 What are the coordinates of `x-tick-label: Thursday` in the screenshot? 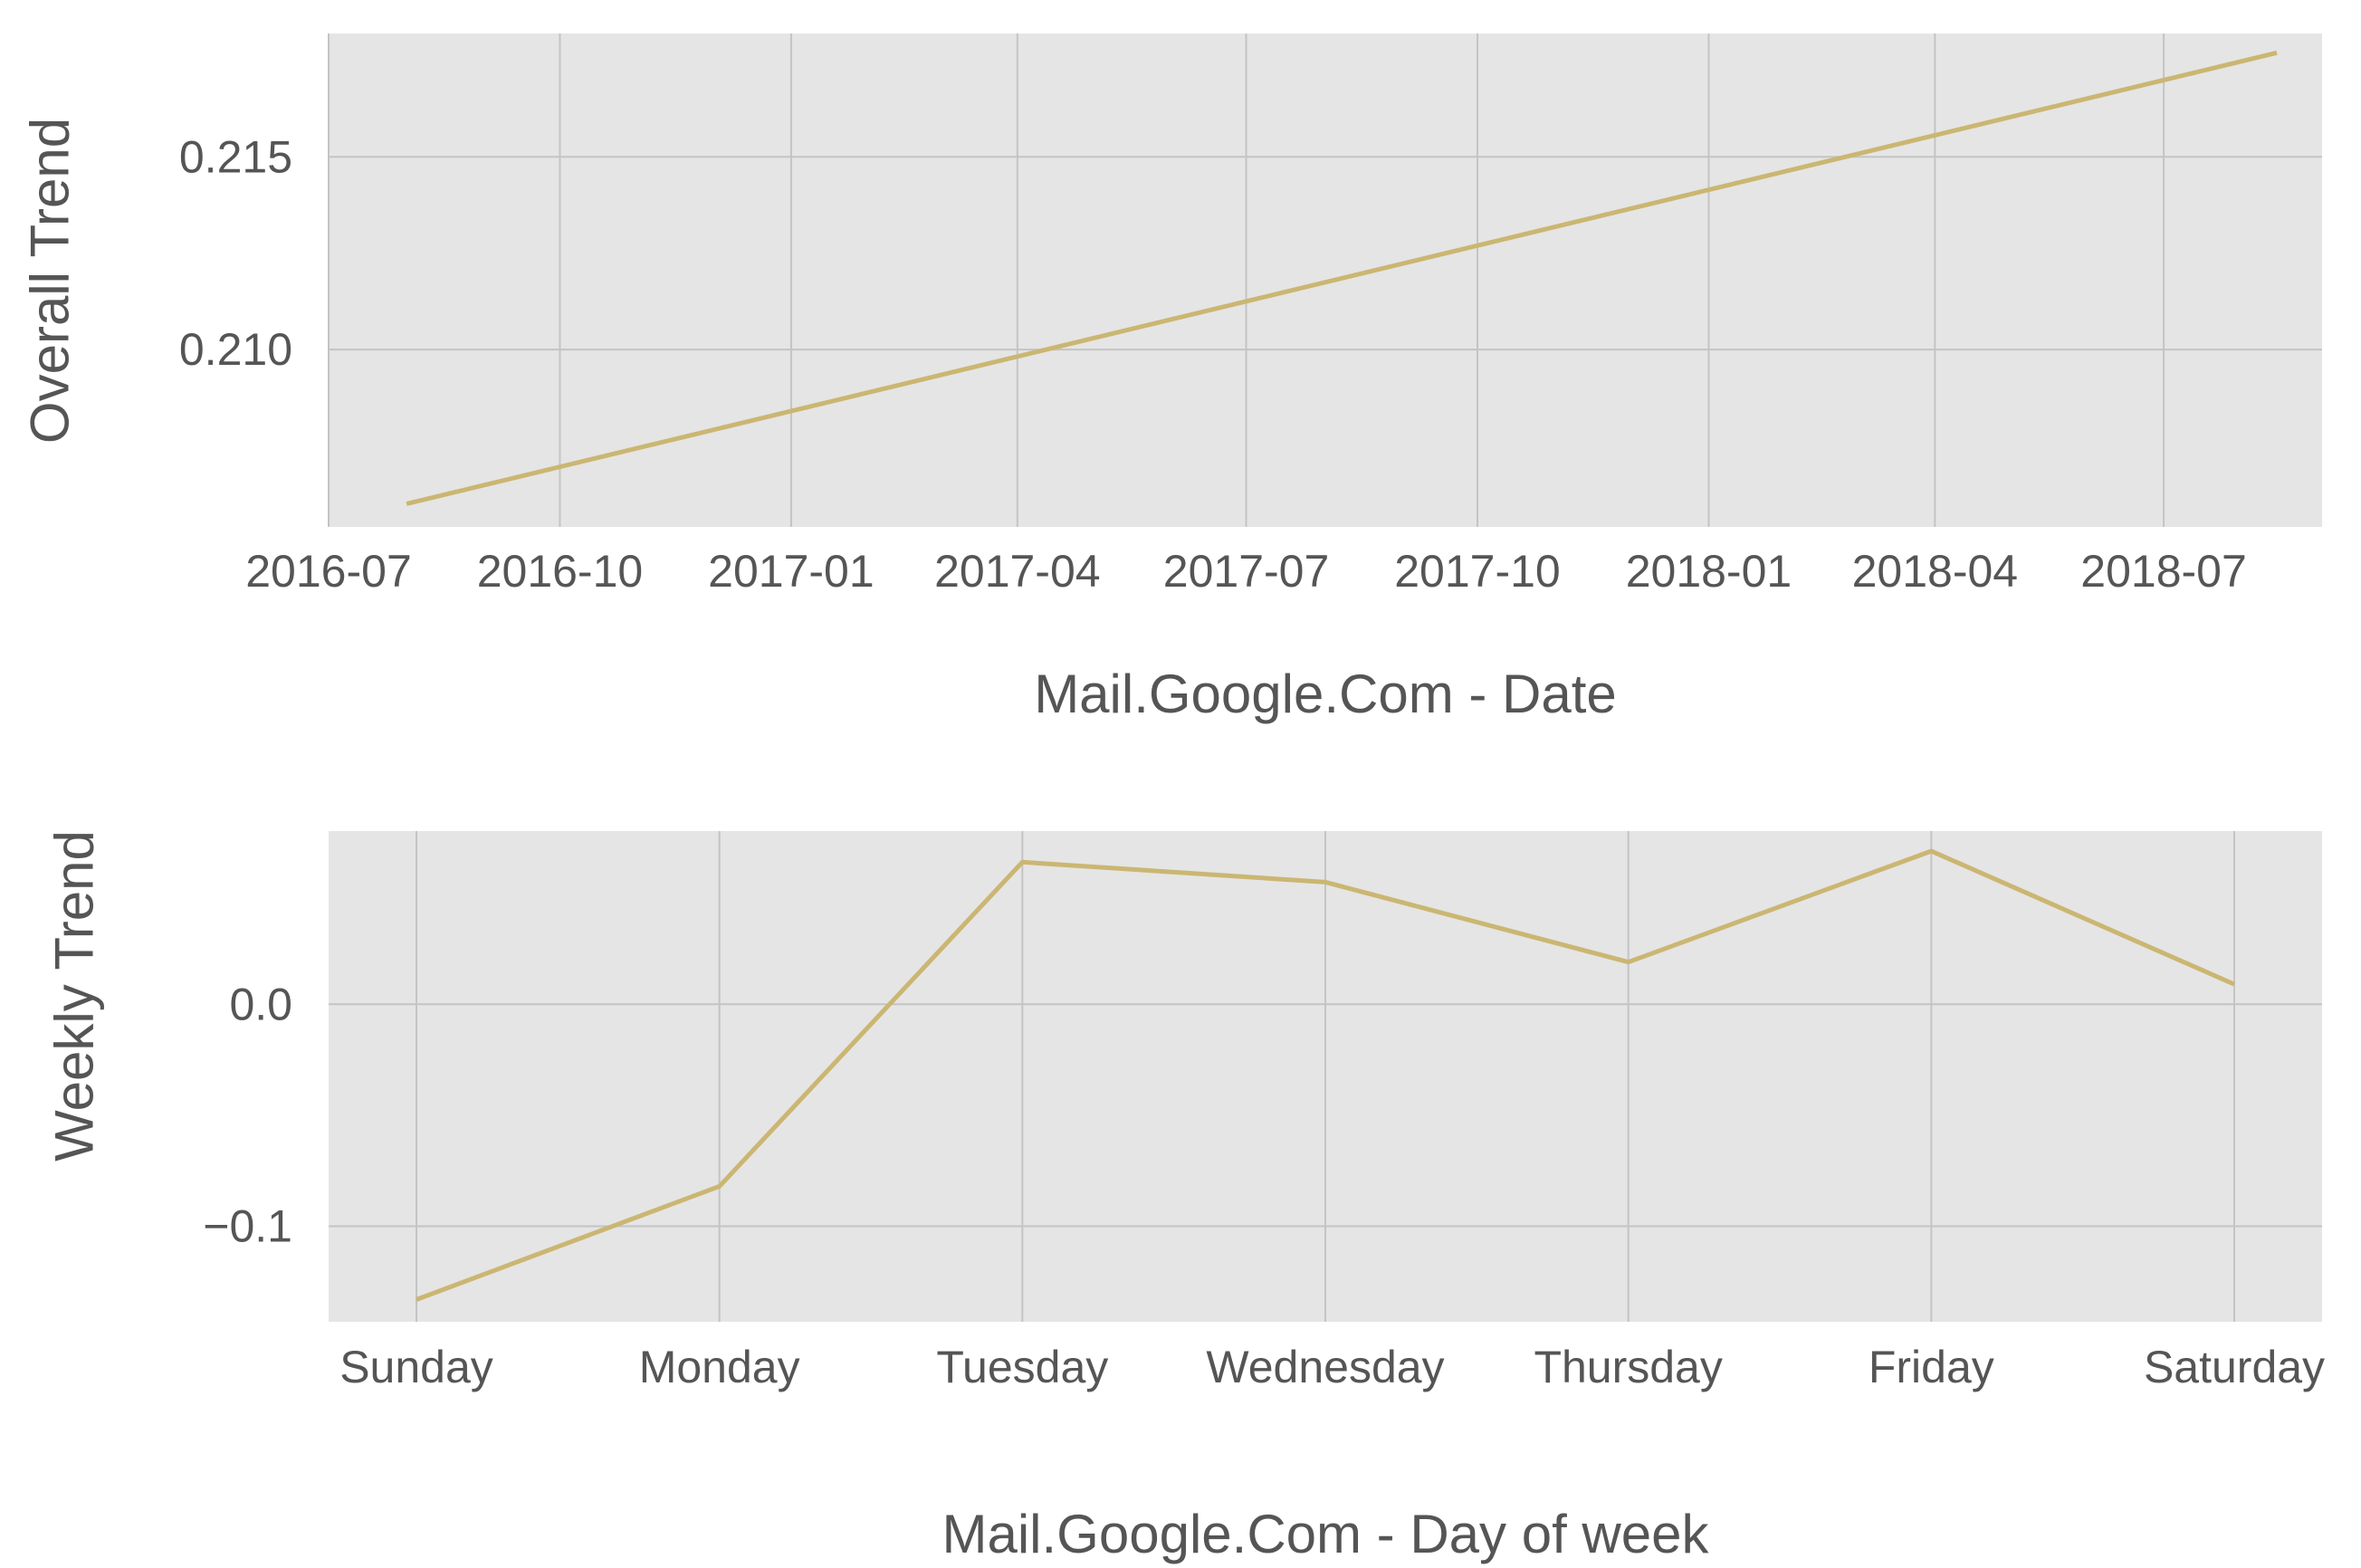 It's located at (1628, 1367).